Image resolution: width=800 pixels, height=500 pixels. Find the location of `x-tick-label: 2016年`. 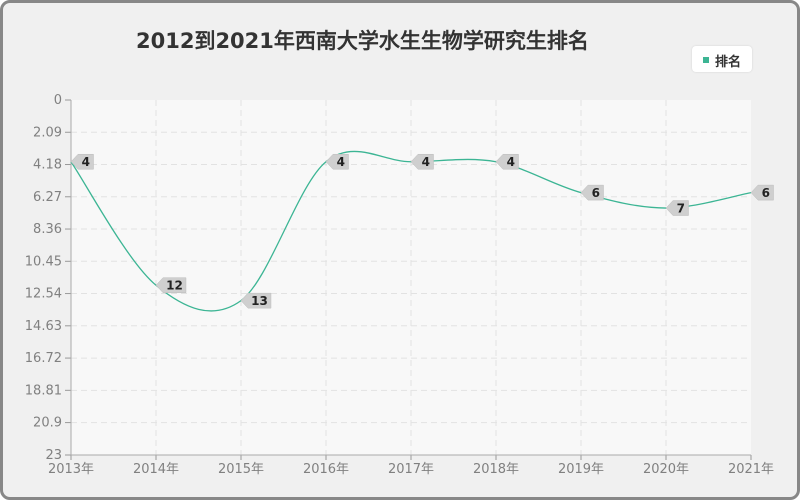

x-tick-label: 2016年 is located at coordinates (326, 469).